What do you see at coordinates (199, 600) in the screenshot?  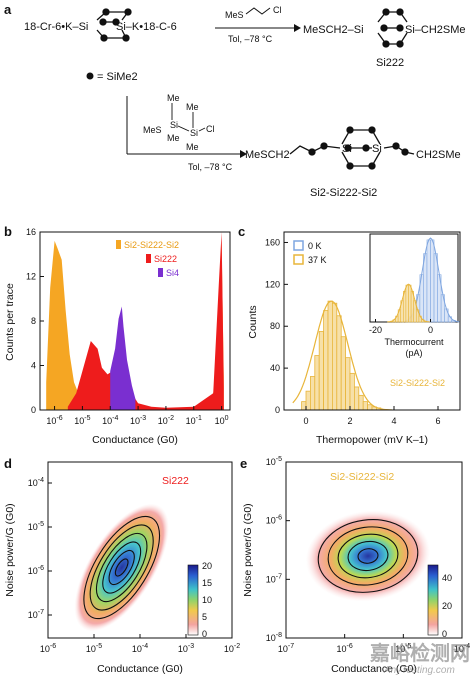 I see `panel-d-colorbar: 20 15 10 5 0` at bounding box center [199, 600].